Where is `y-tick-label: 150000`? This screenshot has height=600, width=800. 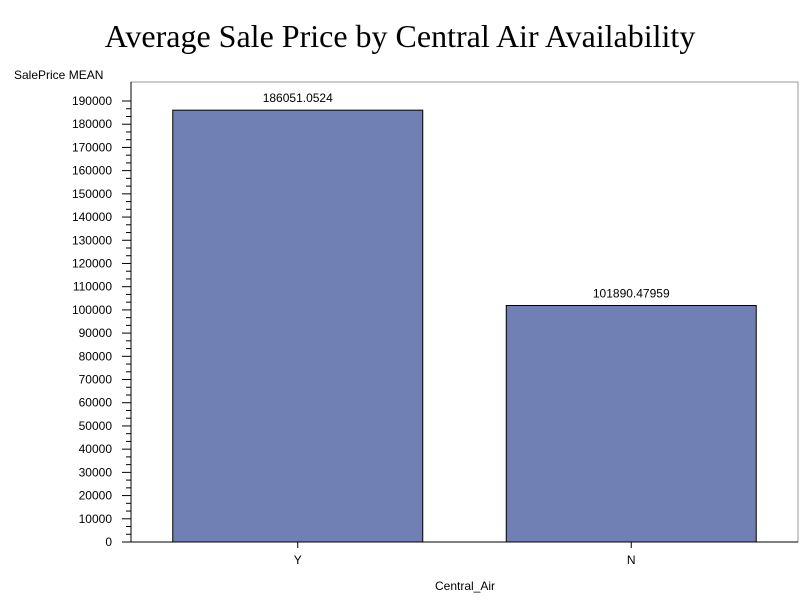 y-tick-label: 150000 is located at coordinates (92, 194).